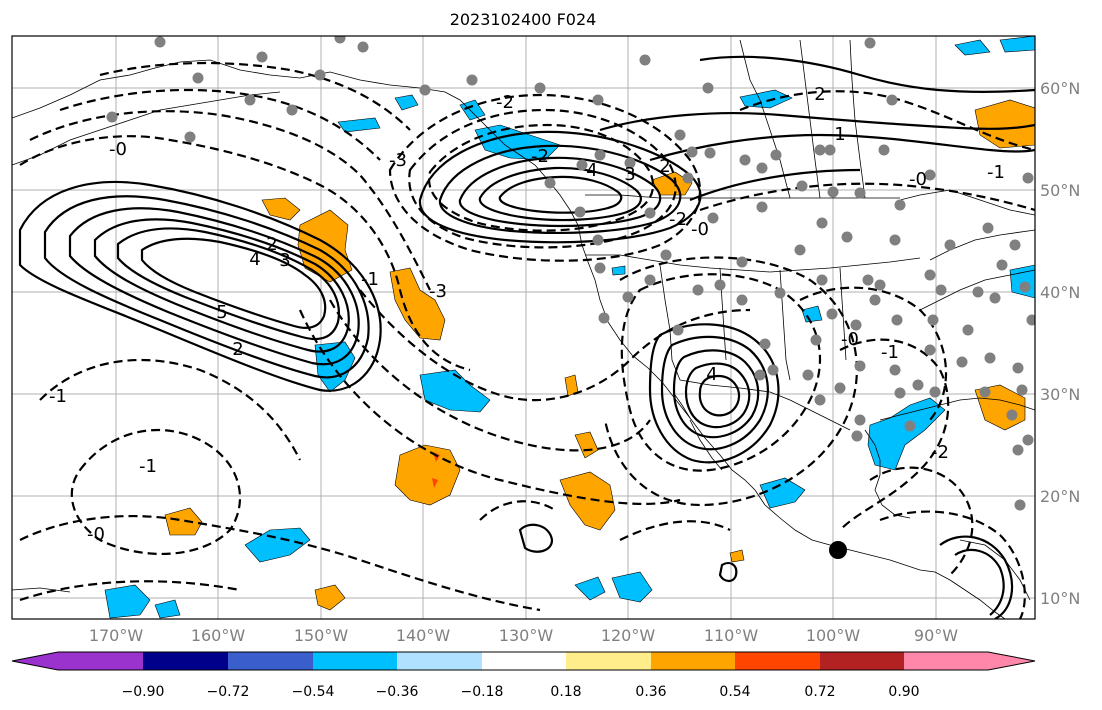 This screenshot has width=1102, height=710. What do you see at coordinates (1060, 496) in the screenshot?
I see `latitude-label: 20°N` at bounding box center [1060, 496].